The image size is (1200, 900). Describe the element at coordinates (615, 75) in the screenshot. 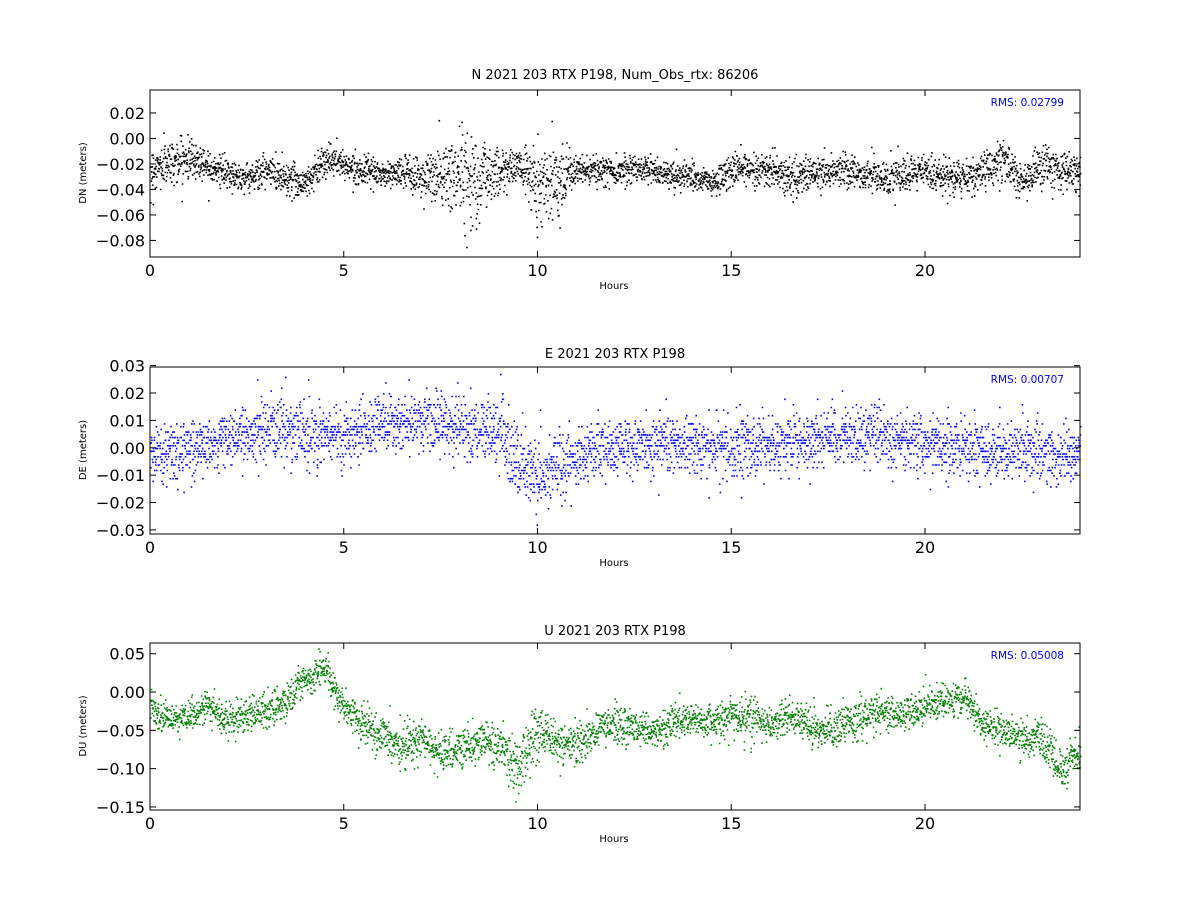

I see `panel-north-title: N 2021 203 RTX P198, Num_Obs_rtx: 86206` at that location.